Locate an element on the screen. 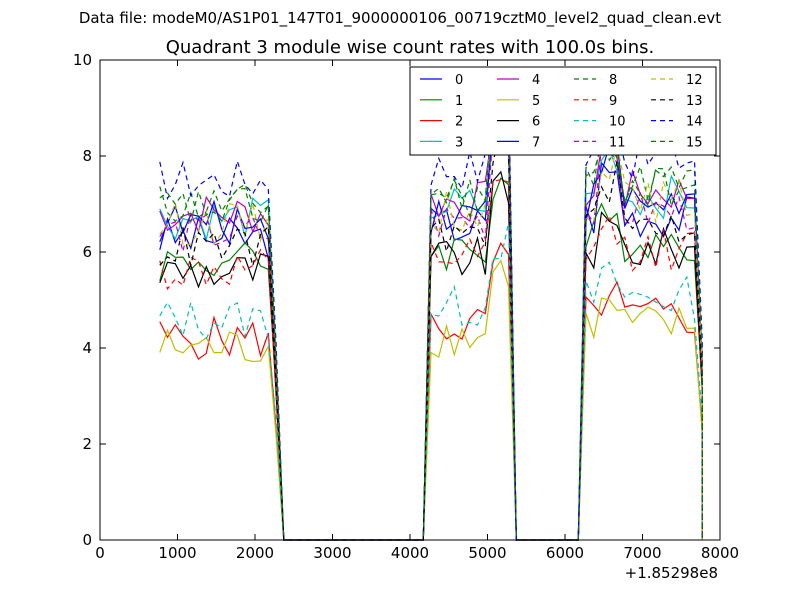 The width and height of the screenshot is (800, 600). x-tick-label: 2000 is located at coordinates (255, 553).